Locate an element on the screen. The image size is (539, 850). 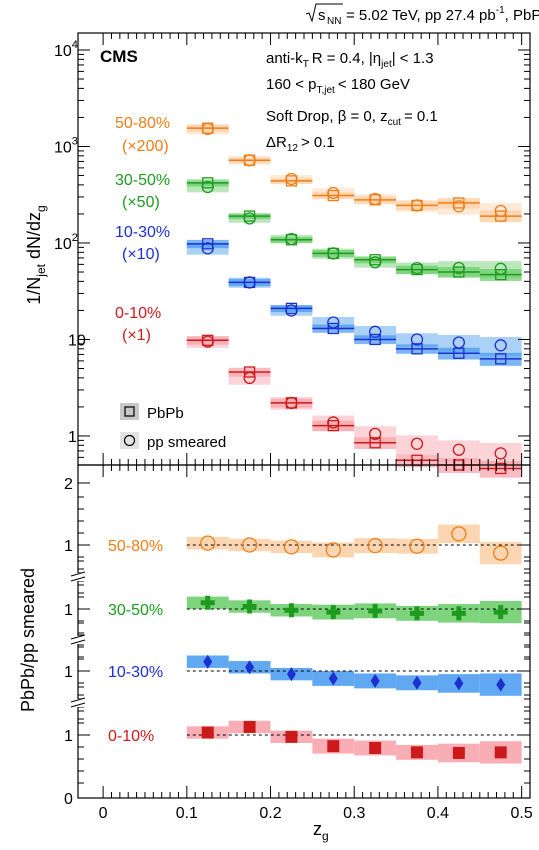
top-ylabel-rest: dN/dz is located at coordinates (34, 238).